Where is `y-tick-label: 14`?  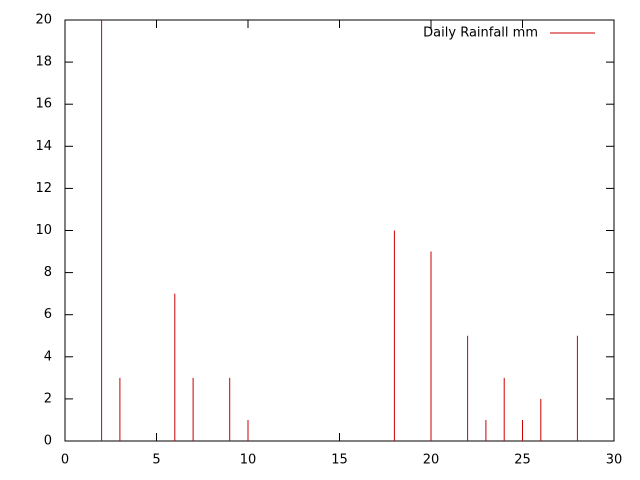
y-tick-label: 14 is located at coordinates (43, 146).